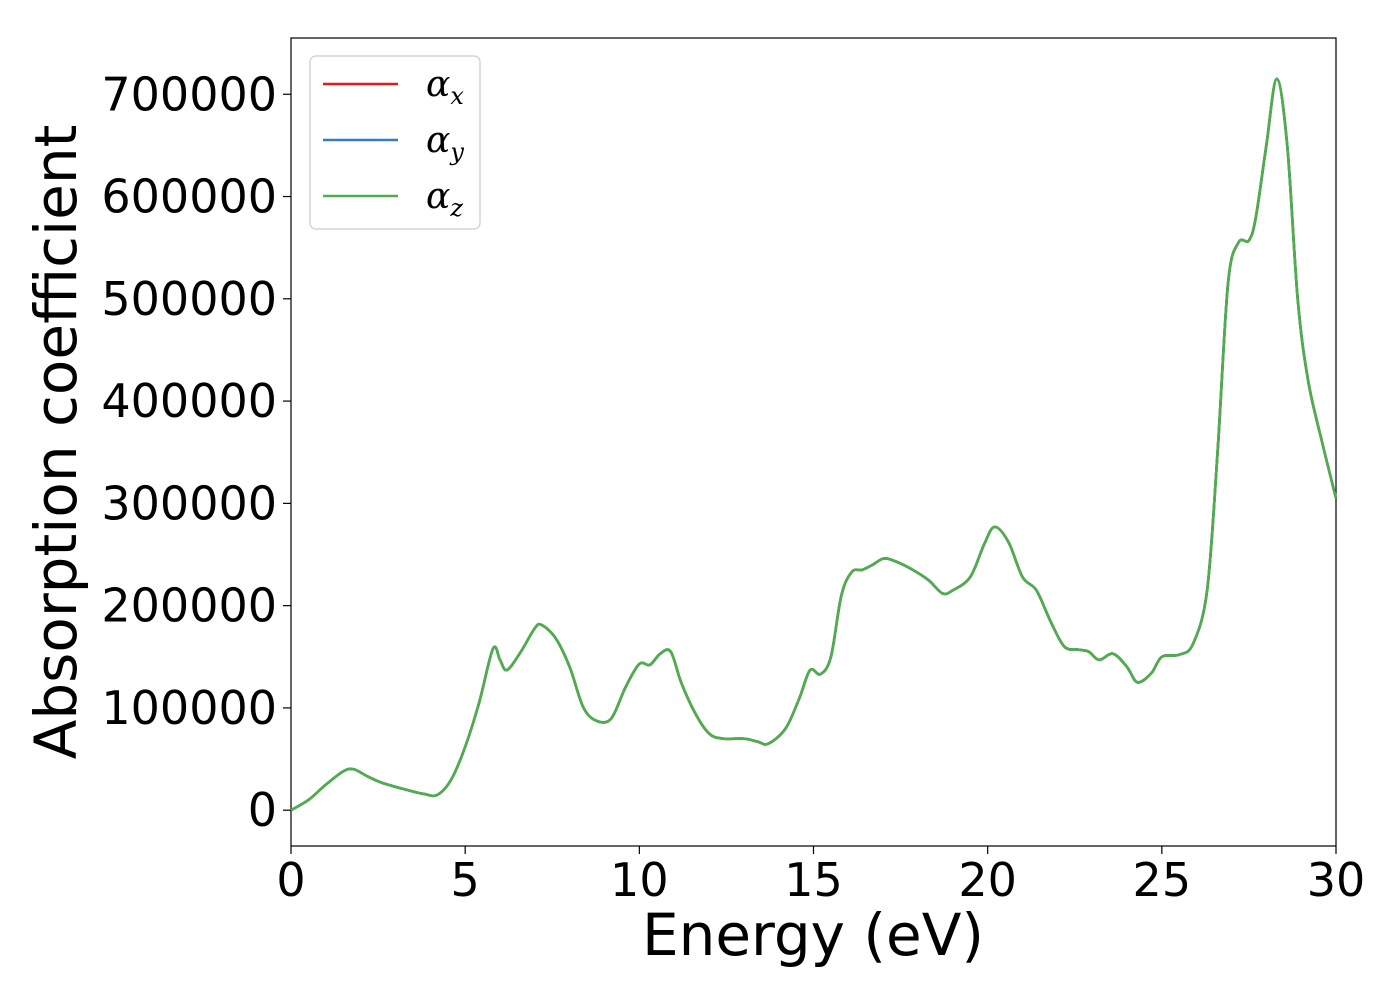 Image resolution: width=1400 pixels, height=1000 pixels. What do you see at coordinates (189, 708) in the screenshot?
I see `y-tick-label: 100000` at bounding box center [189, 708].